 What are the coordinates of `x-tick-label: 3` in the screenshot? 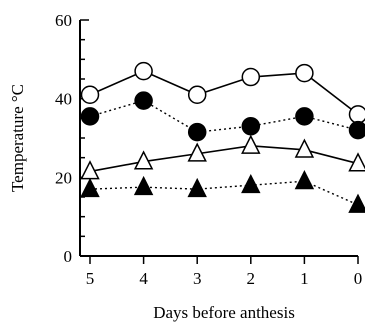 It's located at (197, 278).